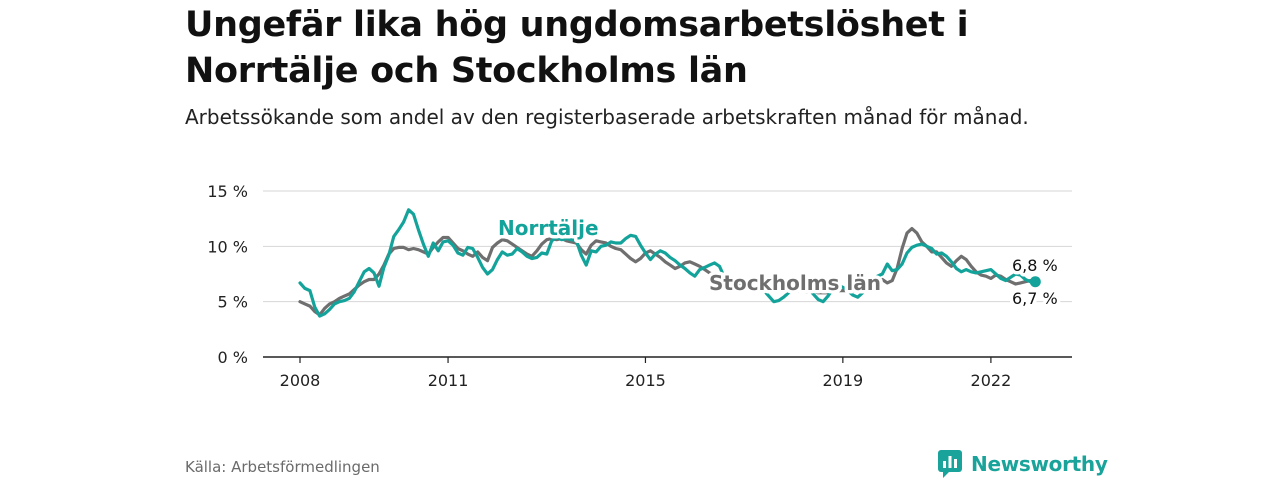 The width and height of the screenshot is (1280, 480). What do you see at coordinates (227, 191) in the screenshot?
I see `y-tick-label: 15 %` at bounding box center [227, 191].